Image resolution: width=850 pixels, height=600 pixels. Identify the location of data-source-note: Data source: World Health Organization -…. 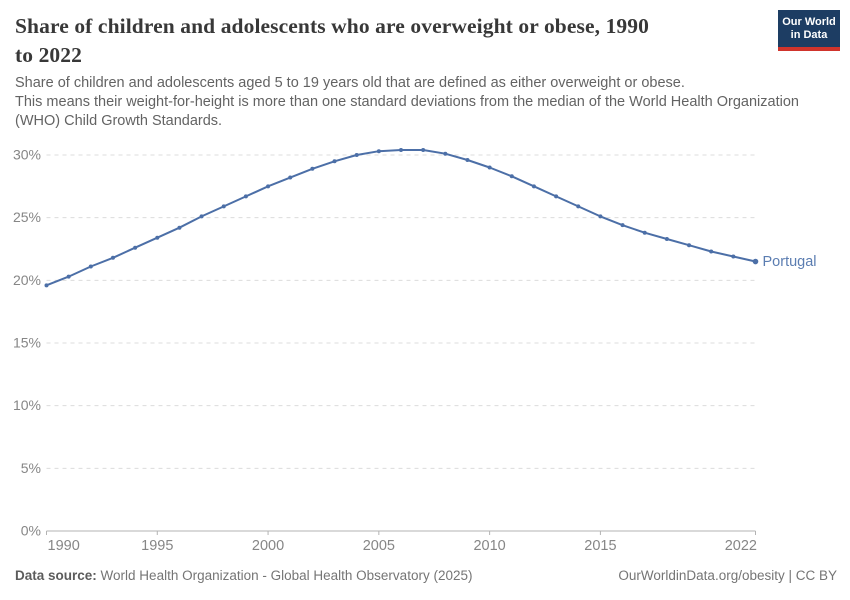
(243, 575).